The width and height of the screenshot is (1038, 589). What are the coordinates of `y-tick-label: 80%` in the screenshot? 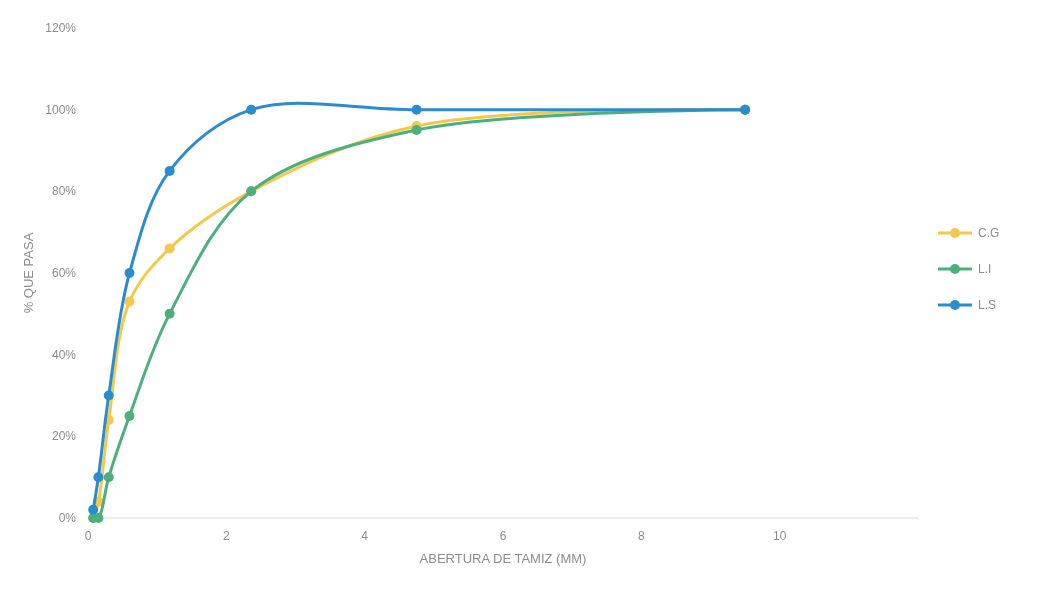 It's located at (64, 191).